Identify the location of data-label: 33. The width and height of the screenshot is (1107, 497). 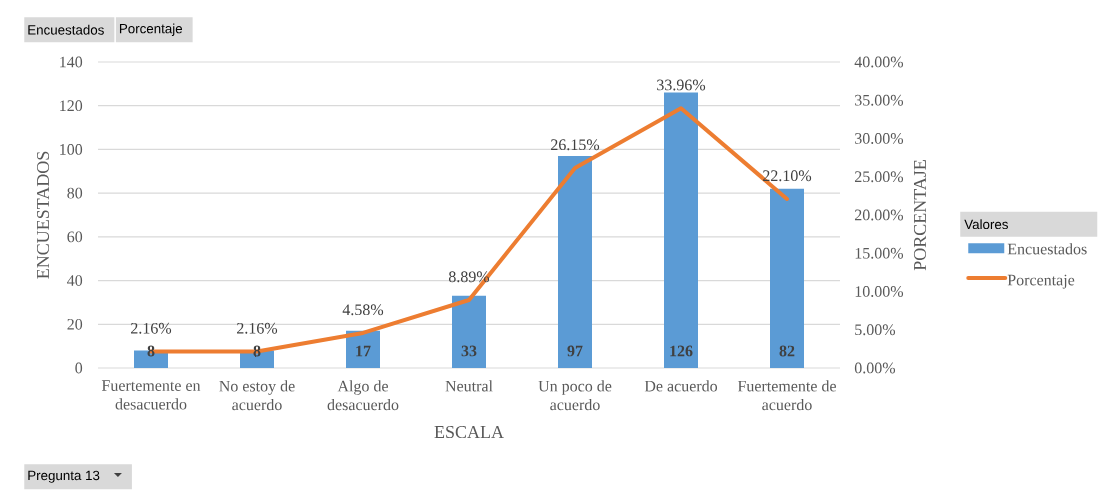
(469, 351).